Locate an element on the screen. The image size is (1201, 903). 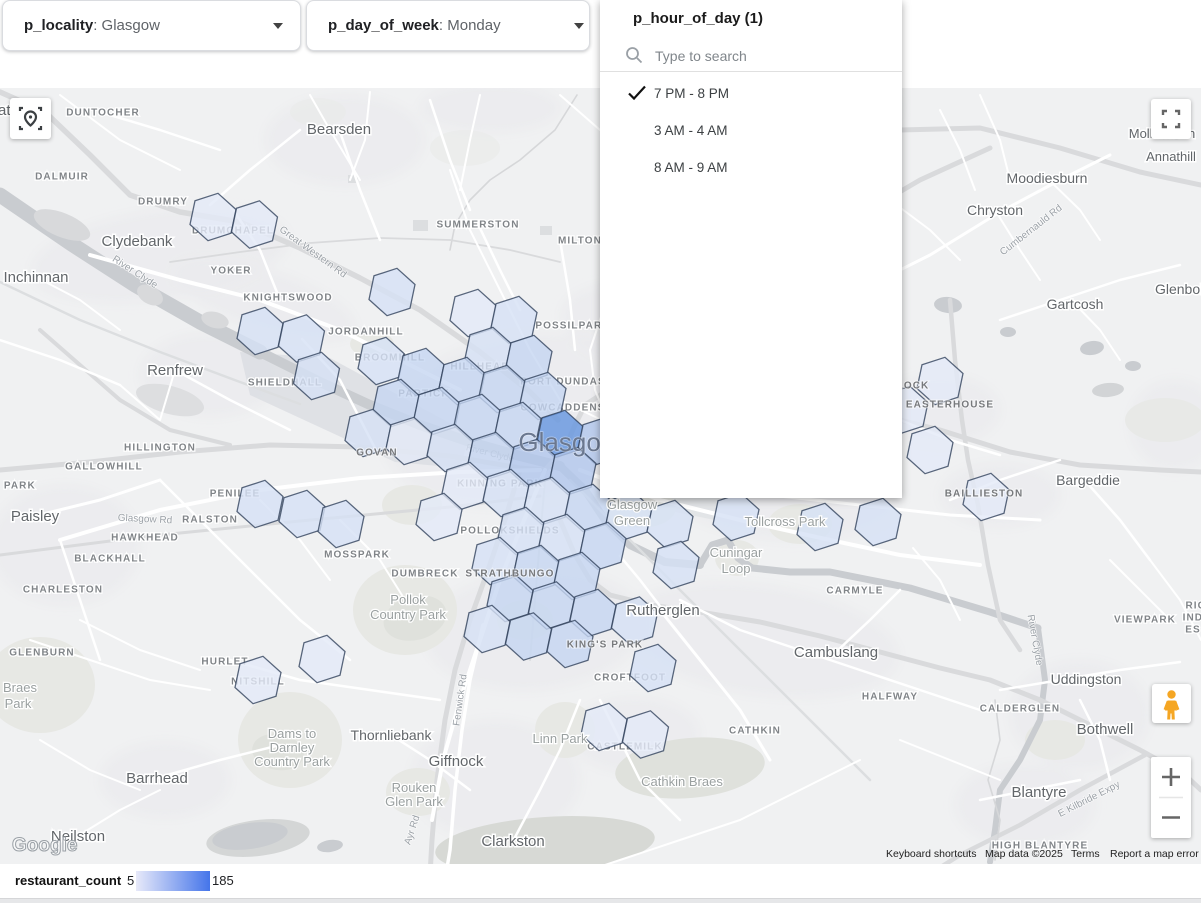
svg-text: Chryston is located at coordinates (995, 210).